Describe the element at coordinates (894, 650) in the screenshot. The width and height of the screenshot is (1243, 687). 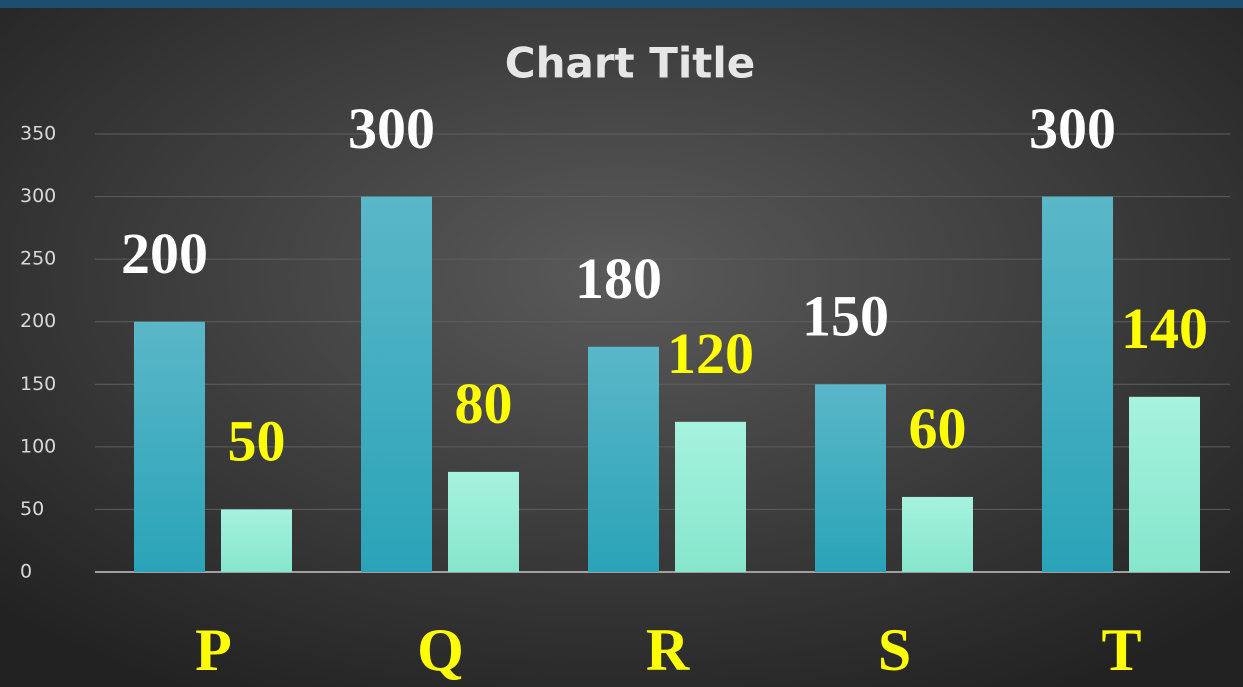
I see `x-tick-label: S` at that location.